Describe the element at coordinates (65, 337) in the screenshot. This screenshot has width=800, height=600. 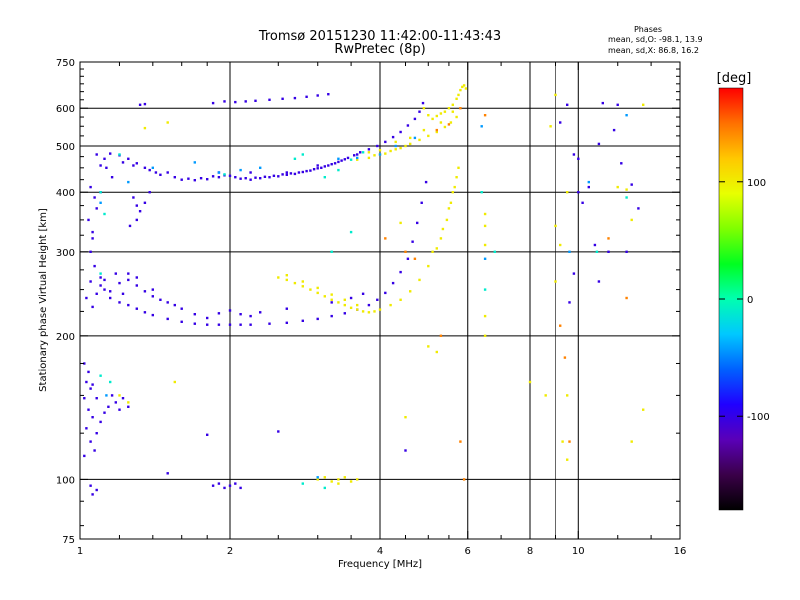
I see `y-tick-label: 200` at that location.